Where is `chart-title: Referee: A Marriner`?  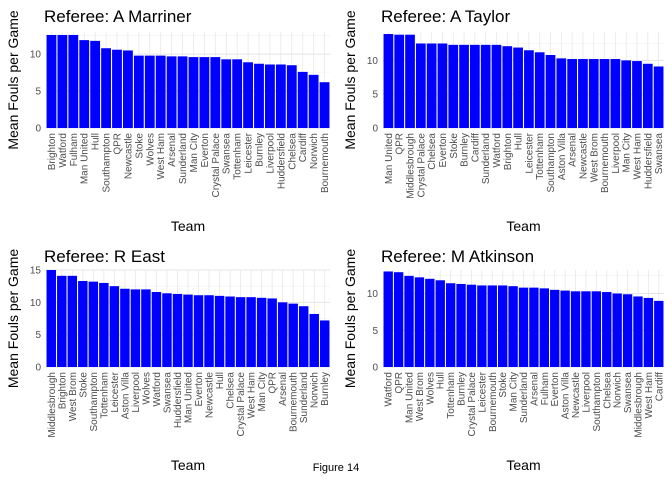 chart-title: Referee: A Marriner is located at coordinates (118, 16).